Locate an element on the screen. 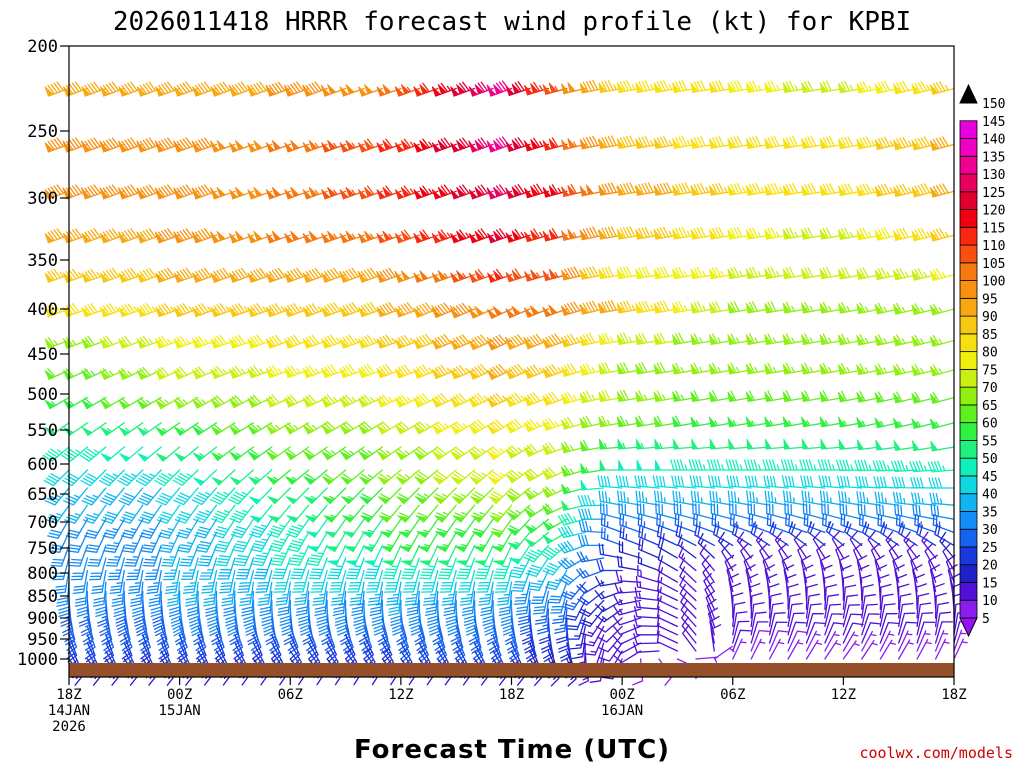 The height and width of the screenshot is (768, 1024). y-tick-label: 500 is located at coordinates (42, 395).